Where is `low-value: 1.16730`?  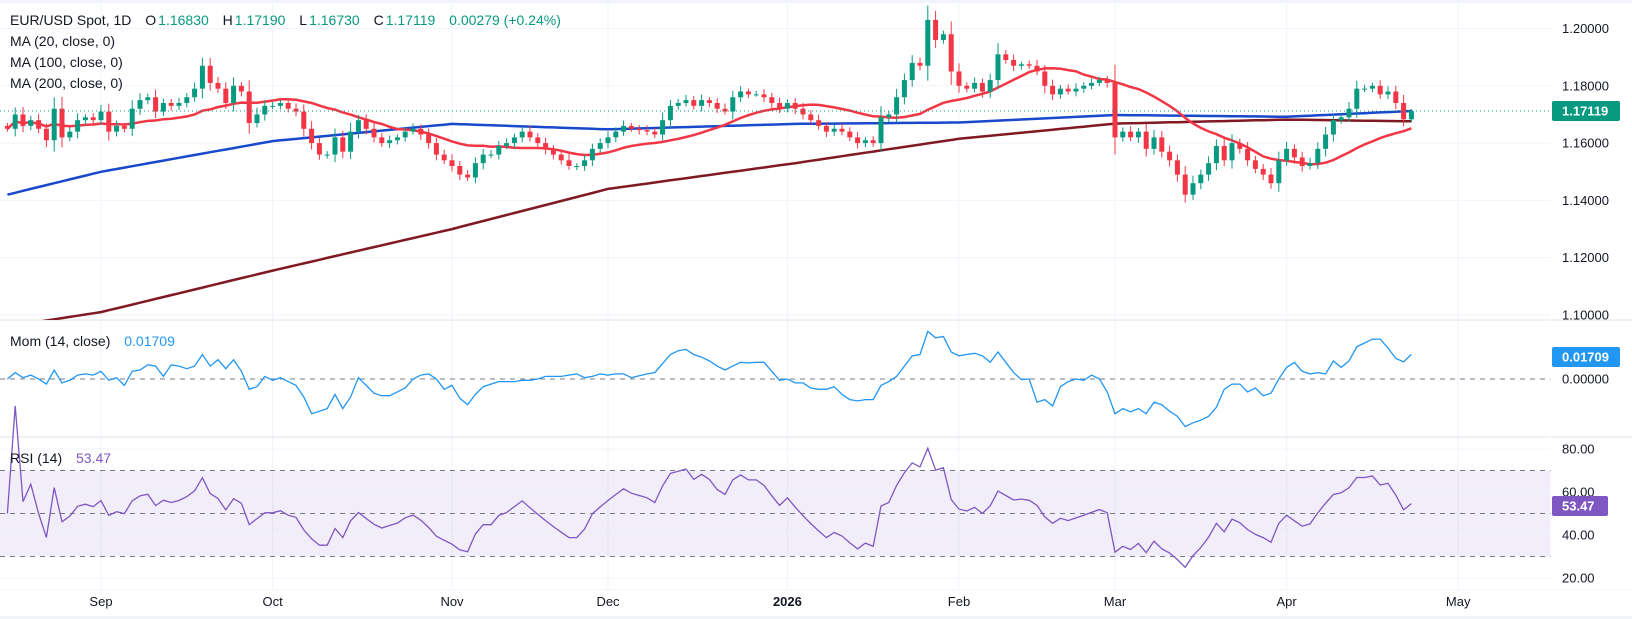 low-value: 1.16730 is located at coordinates (334, 20).